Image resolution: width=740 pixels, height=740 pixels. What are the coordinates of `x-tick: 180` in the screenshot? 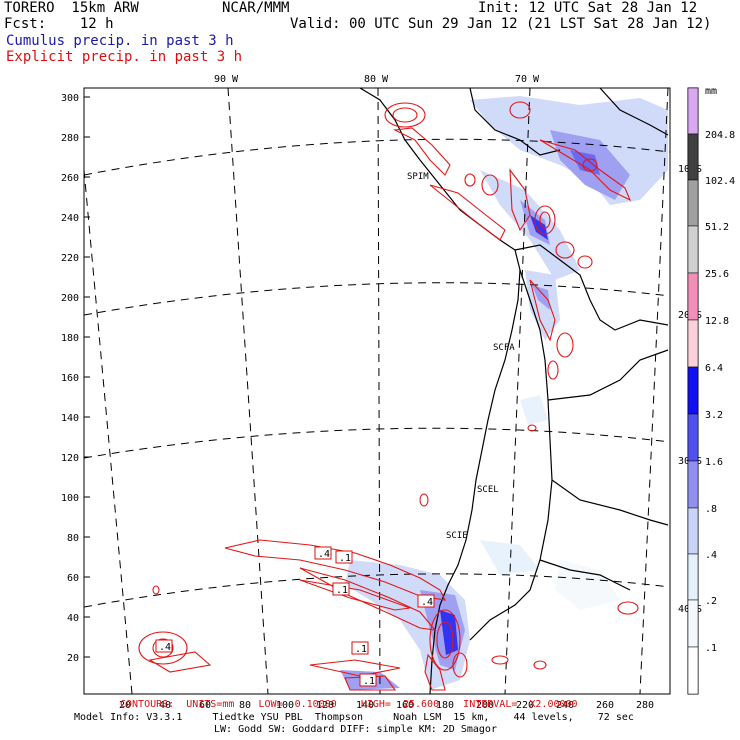 It's located at (445, 705).